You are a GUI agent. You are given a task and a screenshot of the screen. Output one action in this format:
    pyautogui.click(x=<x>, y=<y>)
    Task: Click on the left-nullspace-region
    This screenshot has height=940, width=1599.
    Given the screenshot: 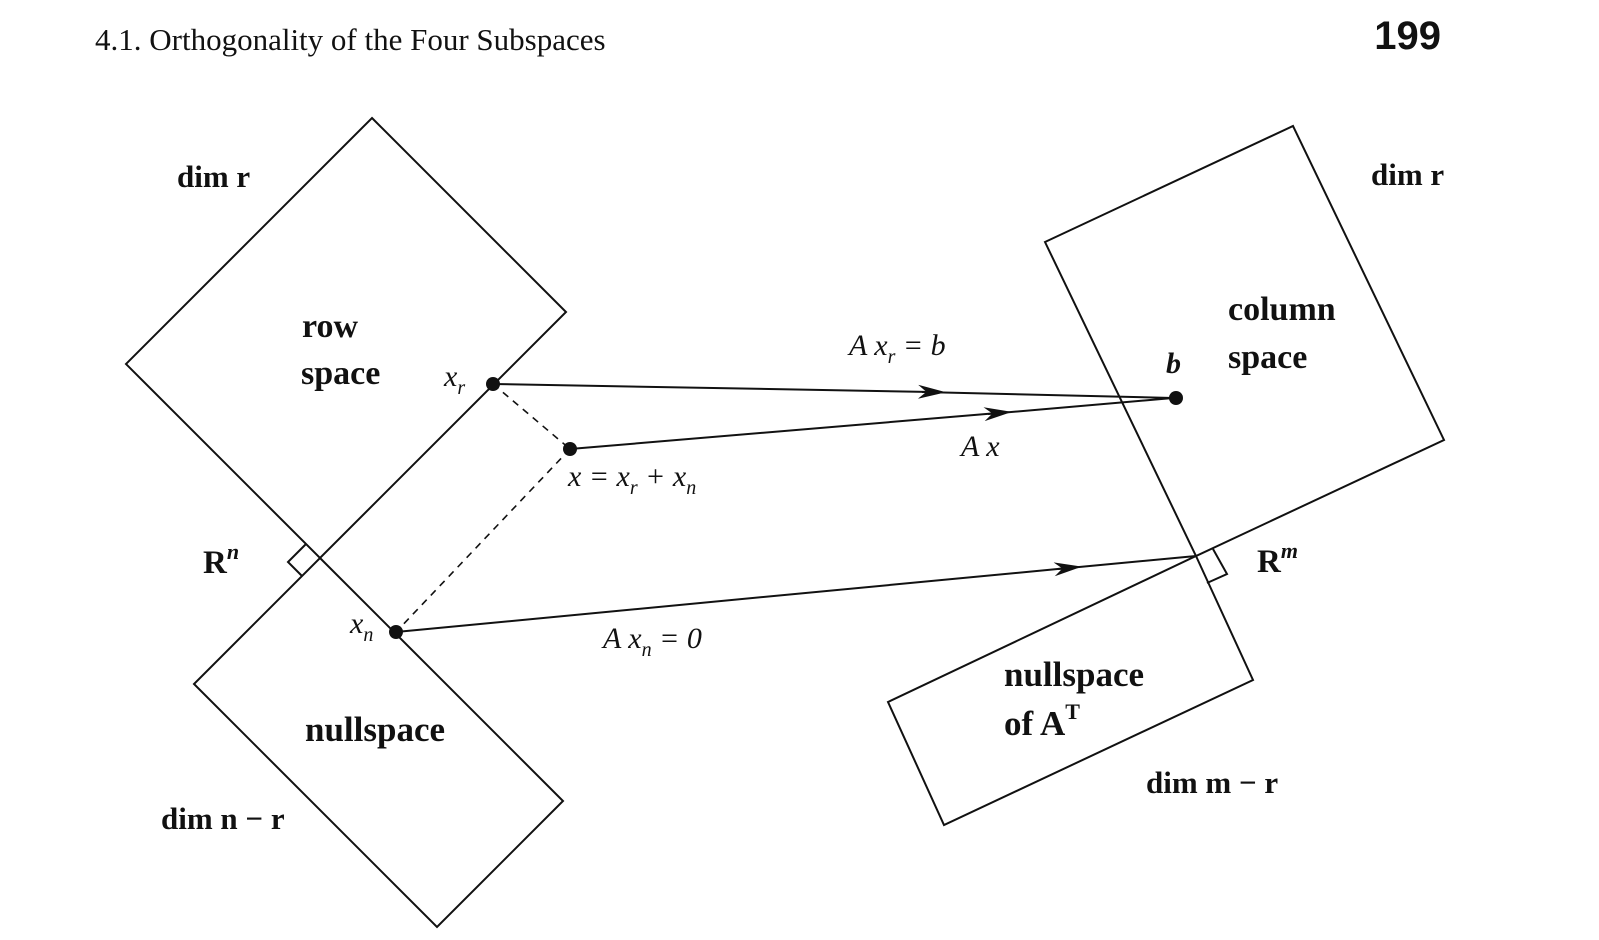 What is the action you would take?
    pyautogui.click(x=1070, y=690)
    